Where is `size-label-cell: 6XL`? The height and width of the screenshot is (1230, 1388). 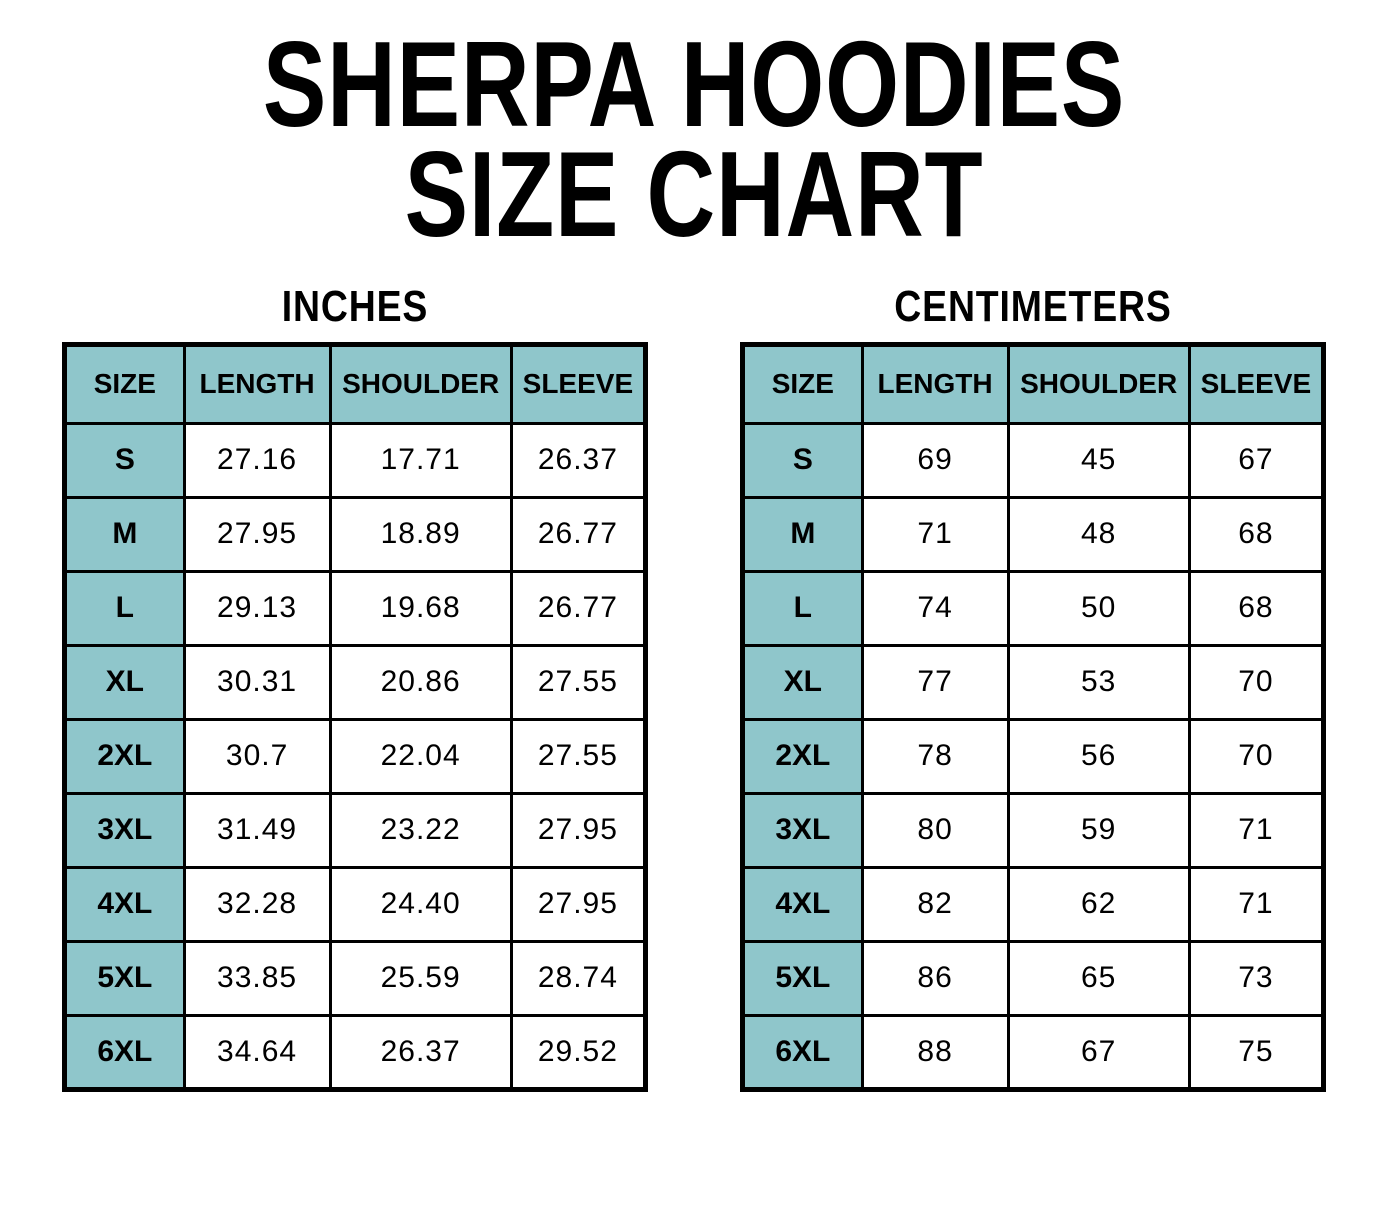 size-label-cell: 6XL is located at coordinates (802, 1052).